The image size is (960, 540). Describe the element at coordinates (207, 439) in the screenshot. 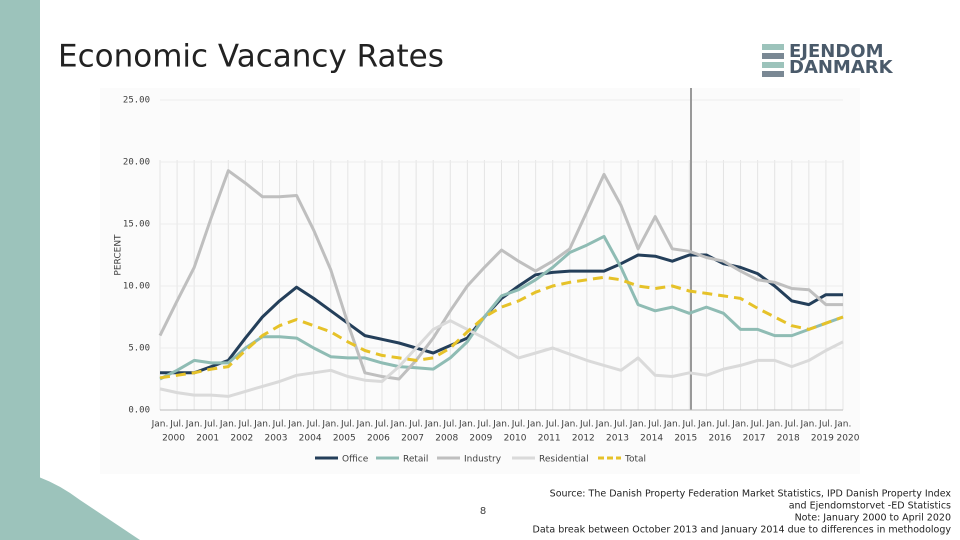

I see `x-year-label: 2001` at that location.